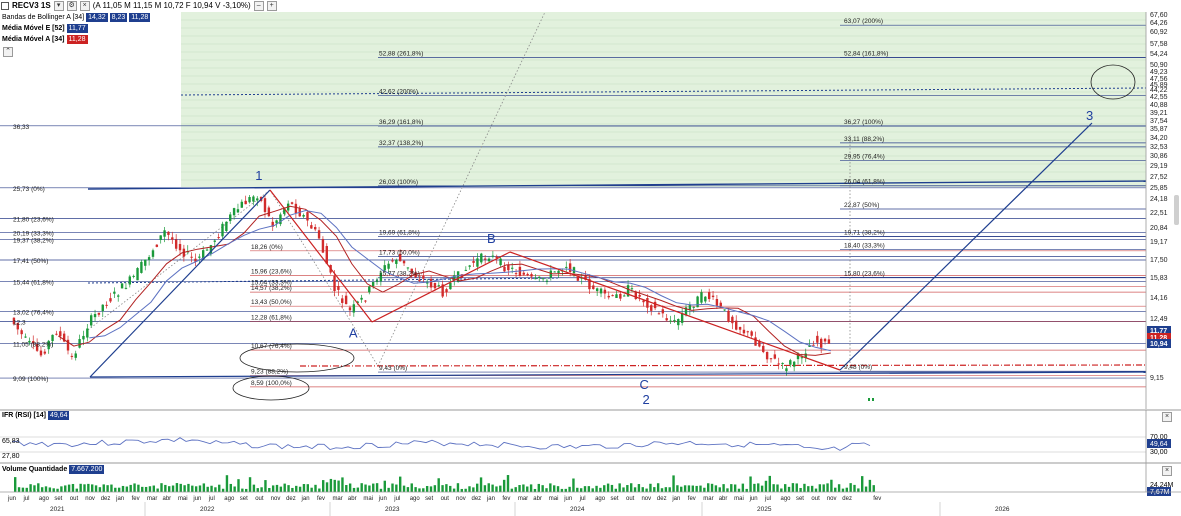  I want to click on close-icon: ×, so click(84, 5).